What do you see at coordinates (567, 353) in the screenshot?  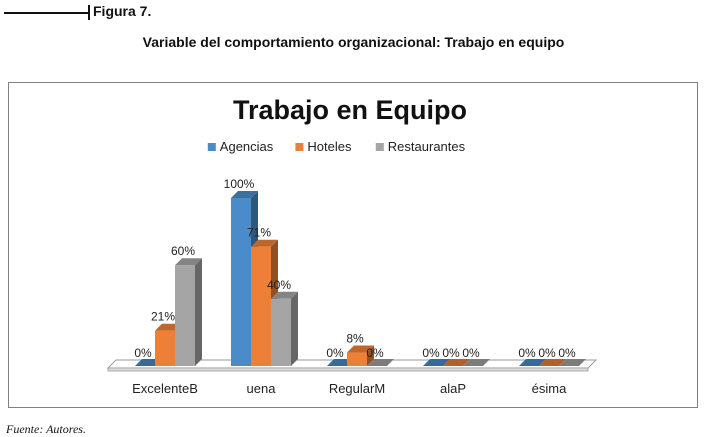 I see `data-label-restaurantes-4: 0%` at bounding box center [567, 353].